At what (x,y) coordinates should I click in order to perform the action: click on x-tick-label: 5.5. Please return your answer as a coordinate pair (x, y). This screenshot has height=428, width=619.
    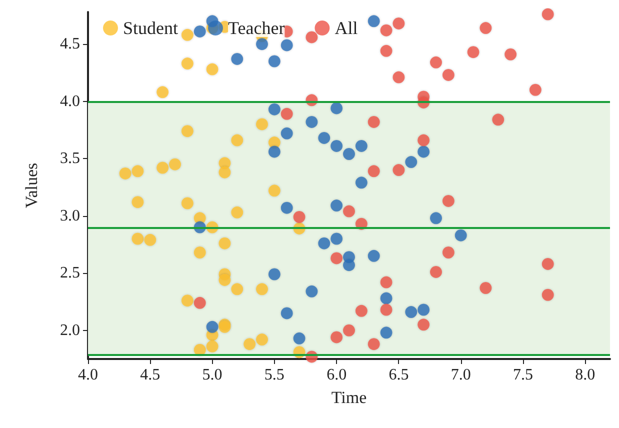
    Looking at the image, I should click on (274, 375).